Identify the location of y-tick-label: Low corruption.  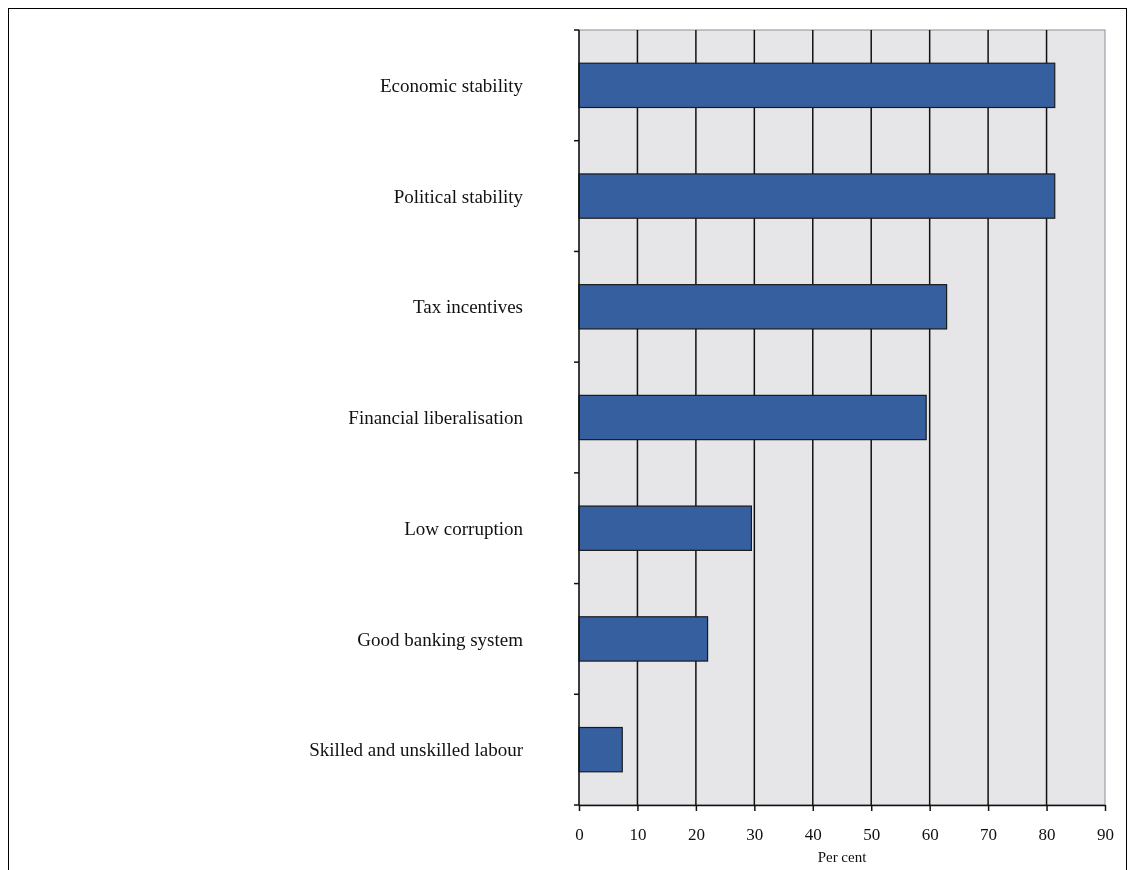
(464, 528).